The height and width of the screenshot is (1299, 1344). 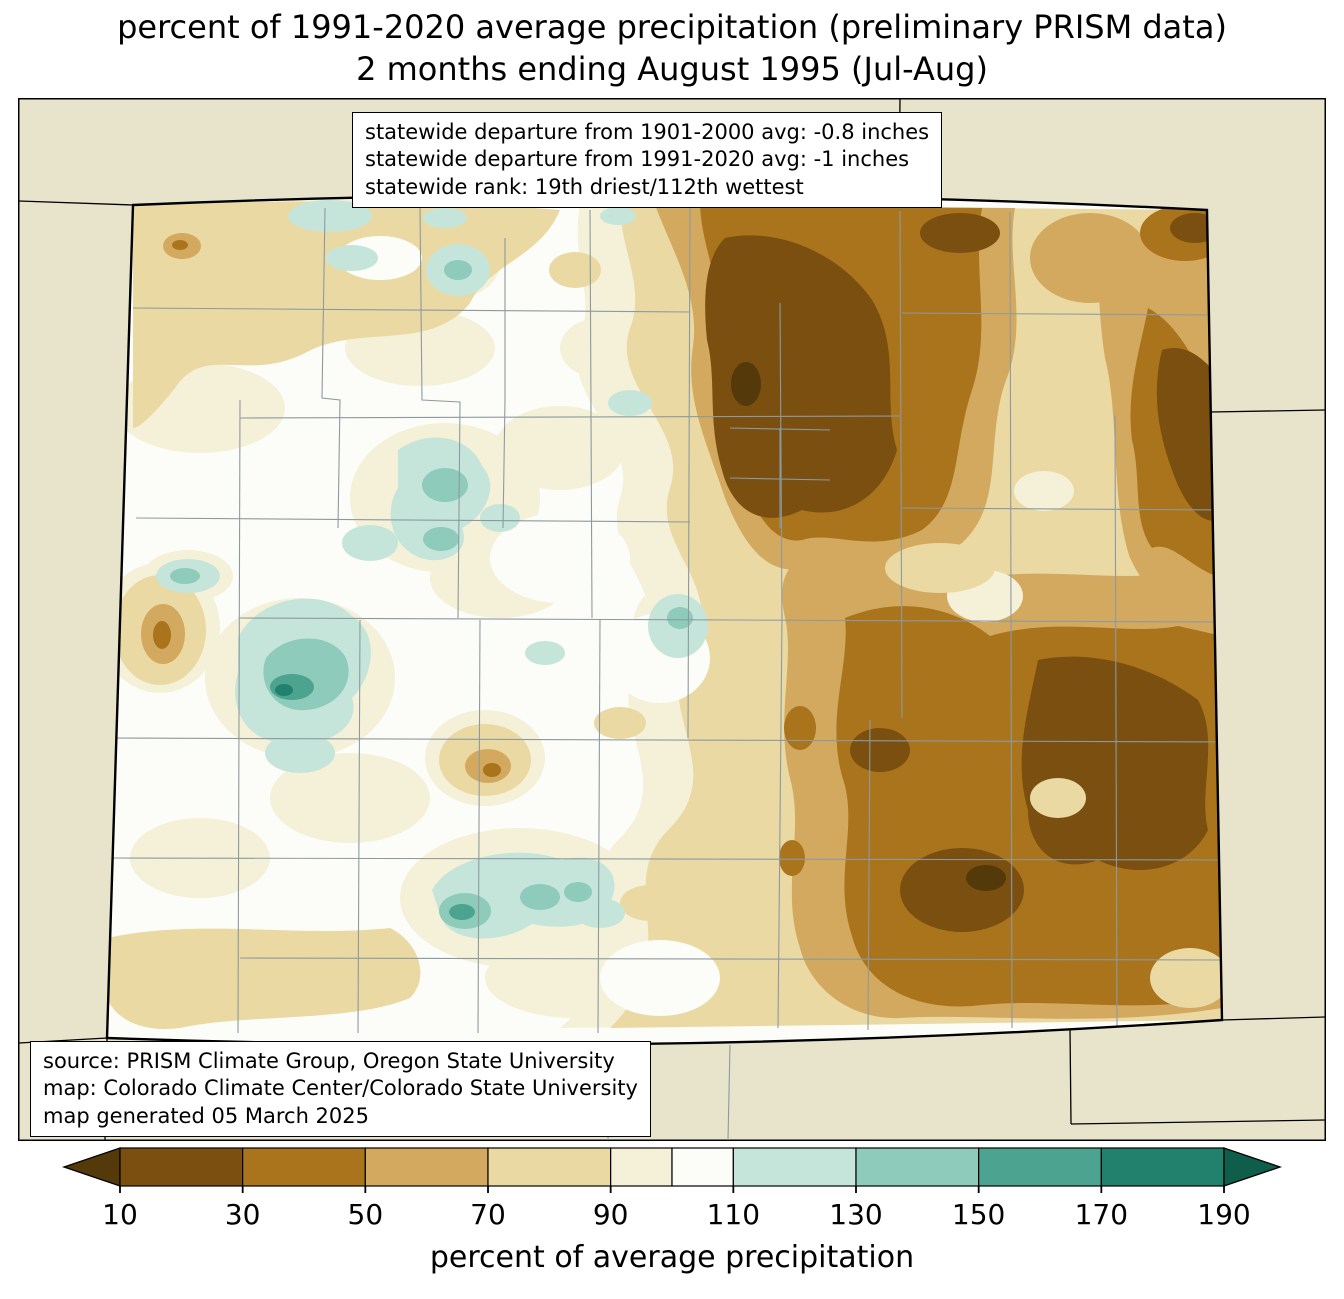 I want to click on colorbar-tick-label: 110, so click(x=733, y=1214).